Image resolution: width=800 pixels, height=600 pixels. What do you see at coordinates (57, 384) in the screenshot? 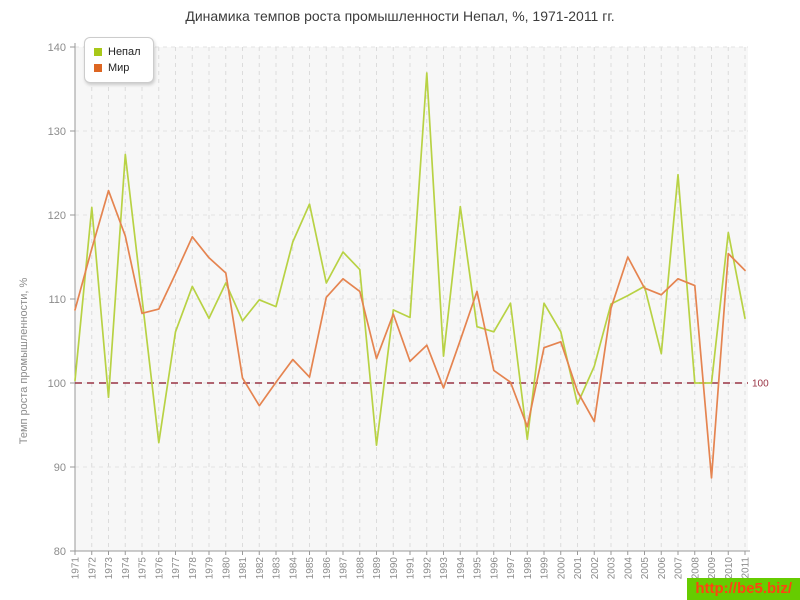
I see `y-tick-label: 100` at bounding box center [57, 384].